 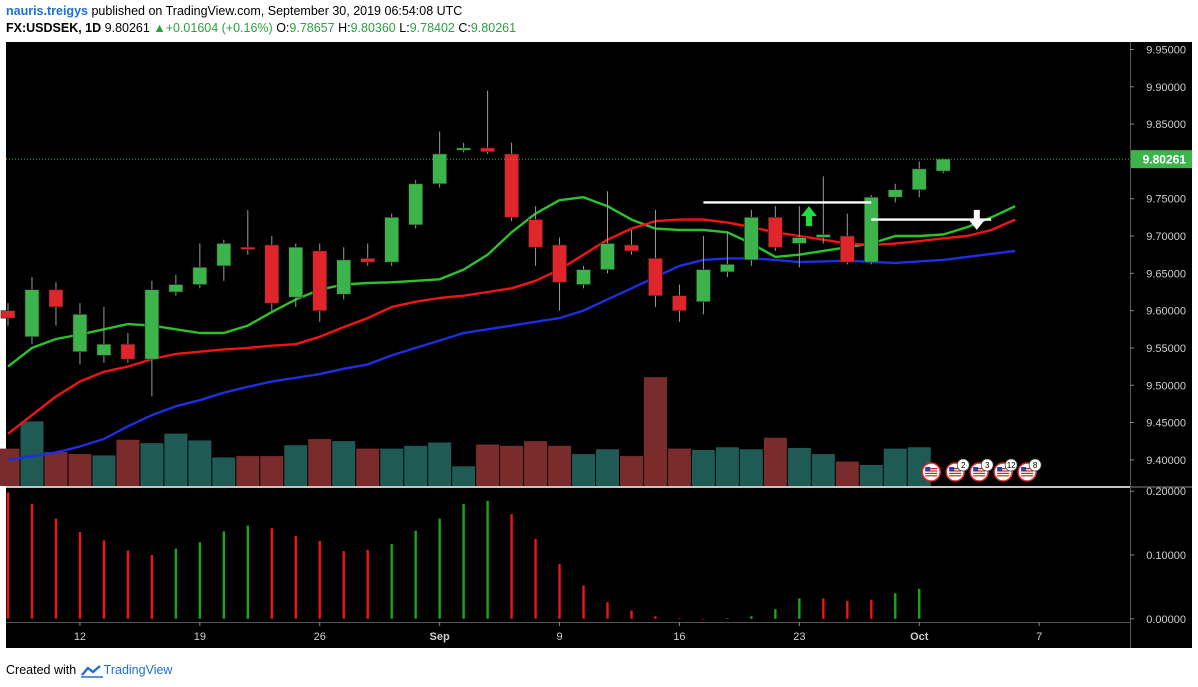 I want to click on high-label: H:, so click(x=344, y=28).